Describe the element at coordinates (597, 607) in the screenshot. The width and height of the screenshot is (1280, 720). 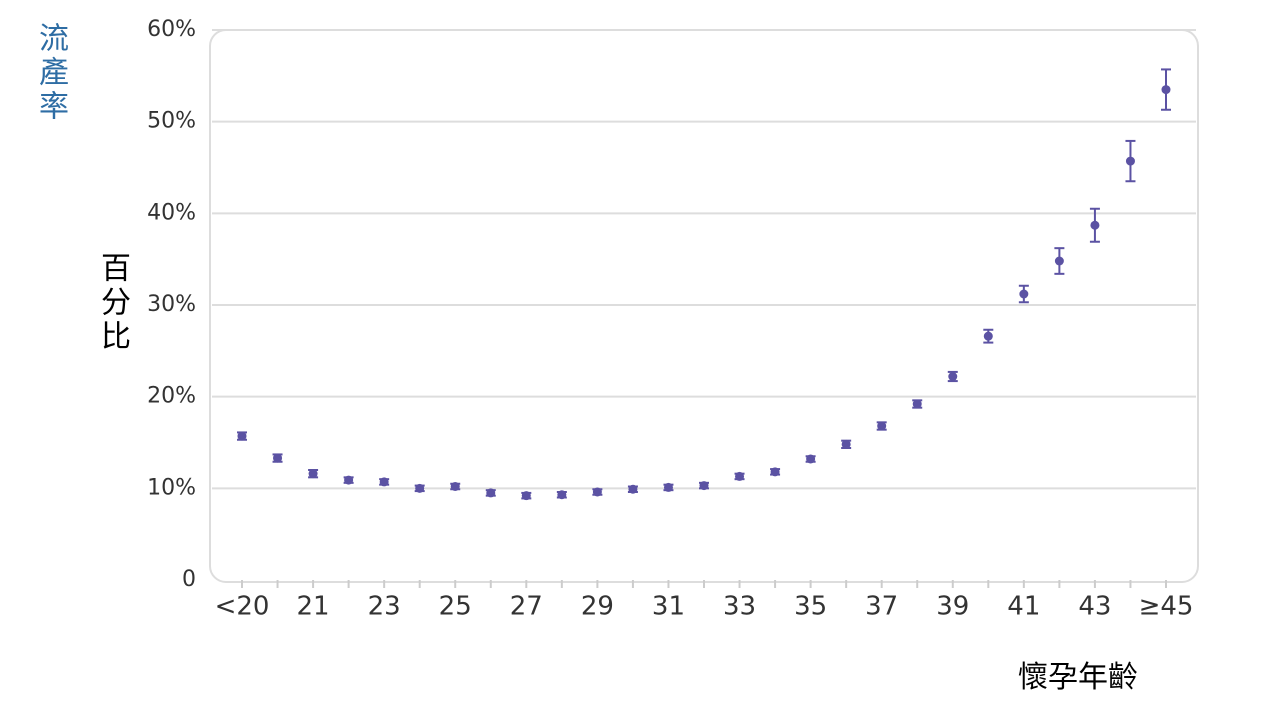
I see `x-tick-label: 29` at that location.